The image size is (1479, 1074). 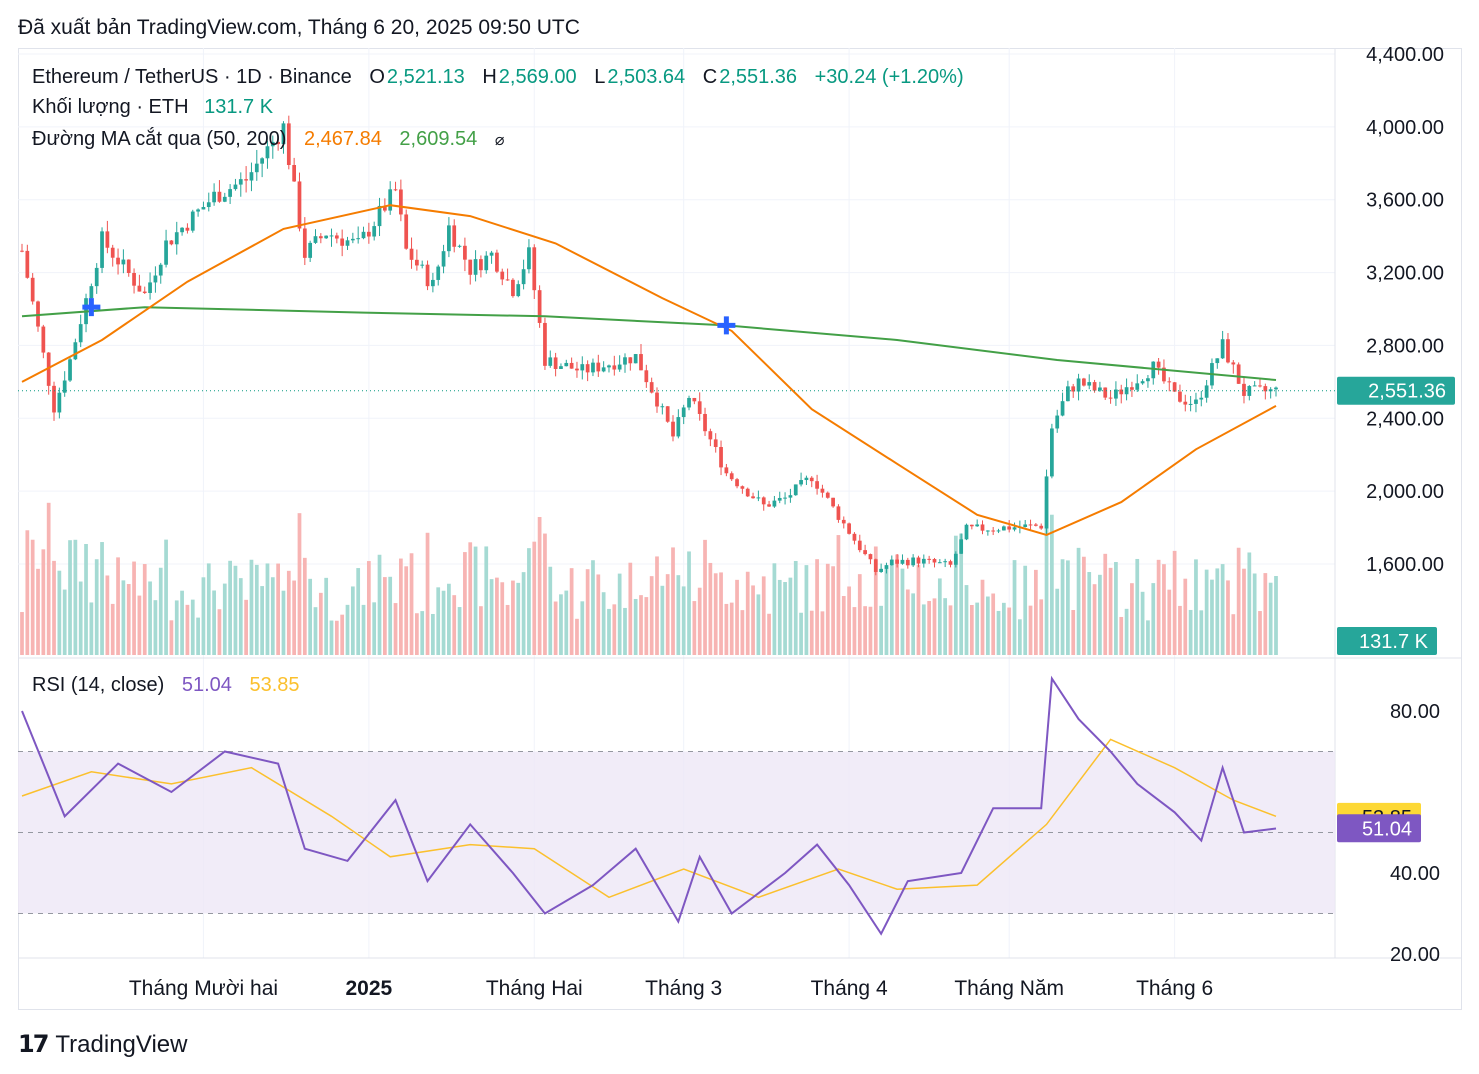 I want to click on price-tick-label: 4,400.00, so click(x=1405, y=55).